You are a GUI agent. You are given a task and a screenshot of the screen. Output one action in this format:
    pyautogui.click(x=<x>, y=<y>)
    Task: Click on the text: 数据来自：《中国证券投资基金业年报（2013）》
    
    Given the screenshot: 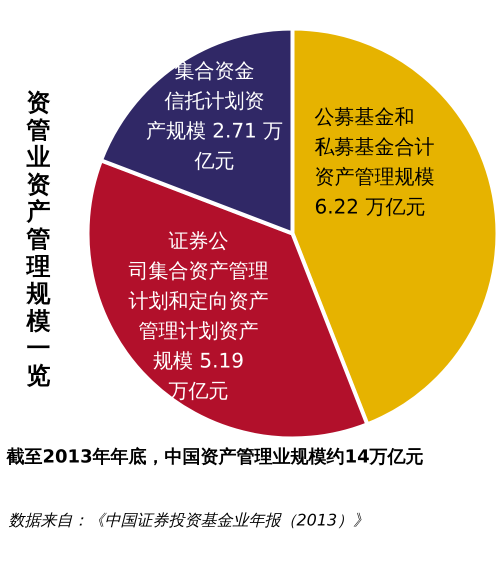 What is the action you would take?
    pyautogui.click(x=189, y=520)
    